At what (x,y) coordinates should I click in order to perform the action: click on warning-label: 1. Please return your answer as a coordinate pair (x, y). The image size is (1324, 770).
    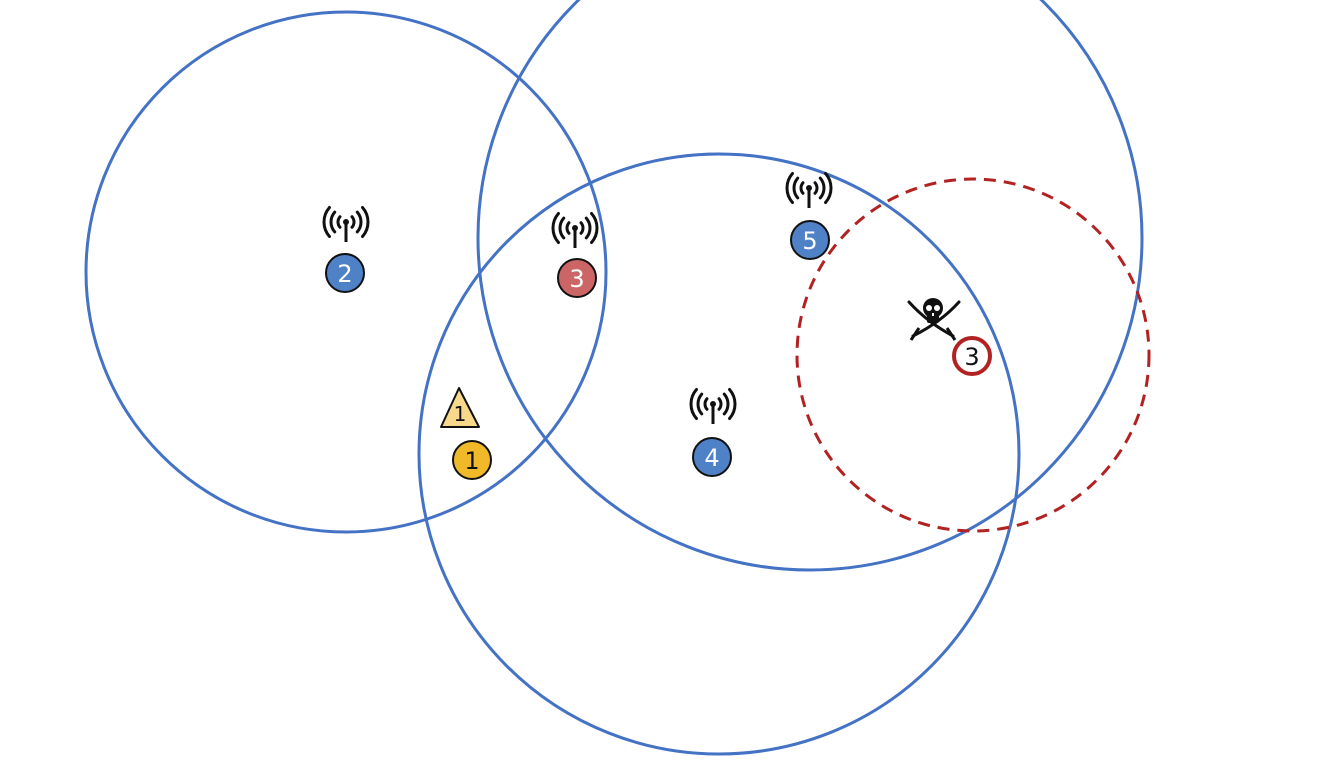
    Looking at the image, I should click on (460, 414).